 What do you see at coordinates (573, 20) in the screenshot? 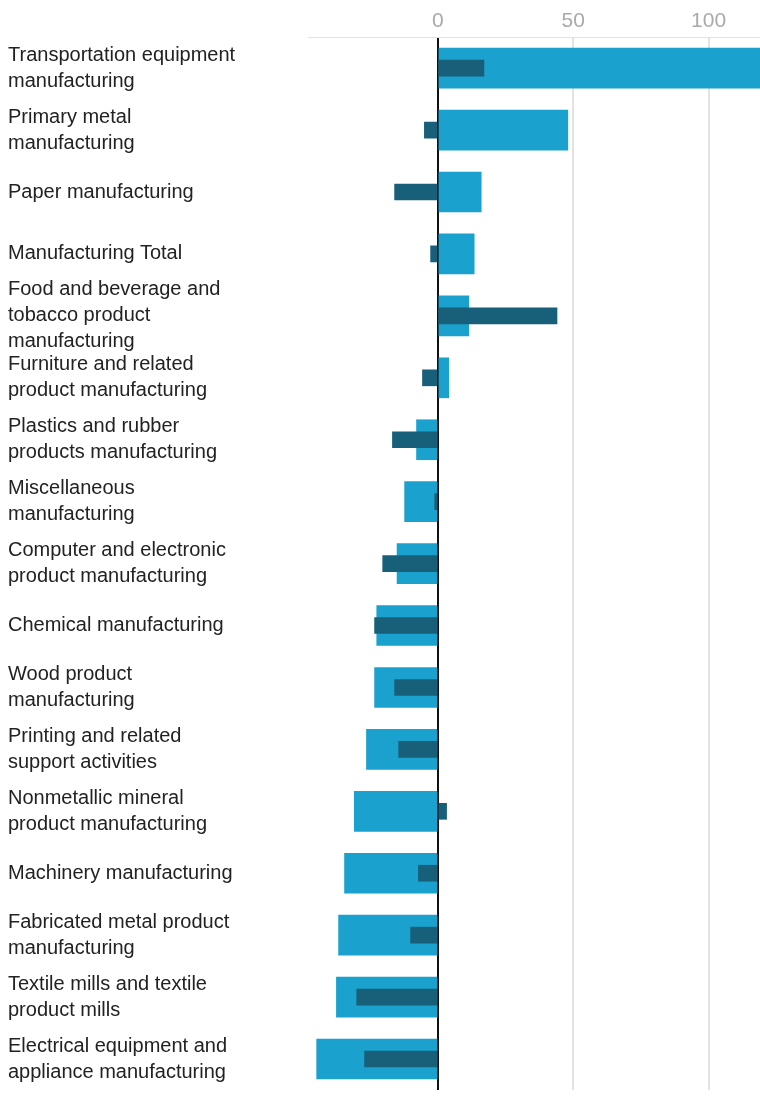
I see `x-tick-label: 50` at bounding box center [573, 20].